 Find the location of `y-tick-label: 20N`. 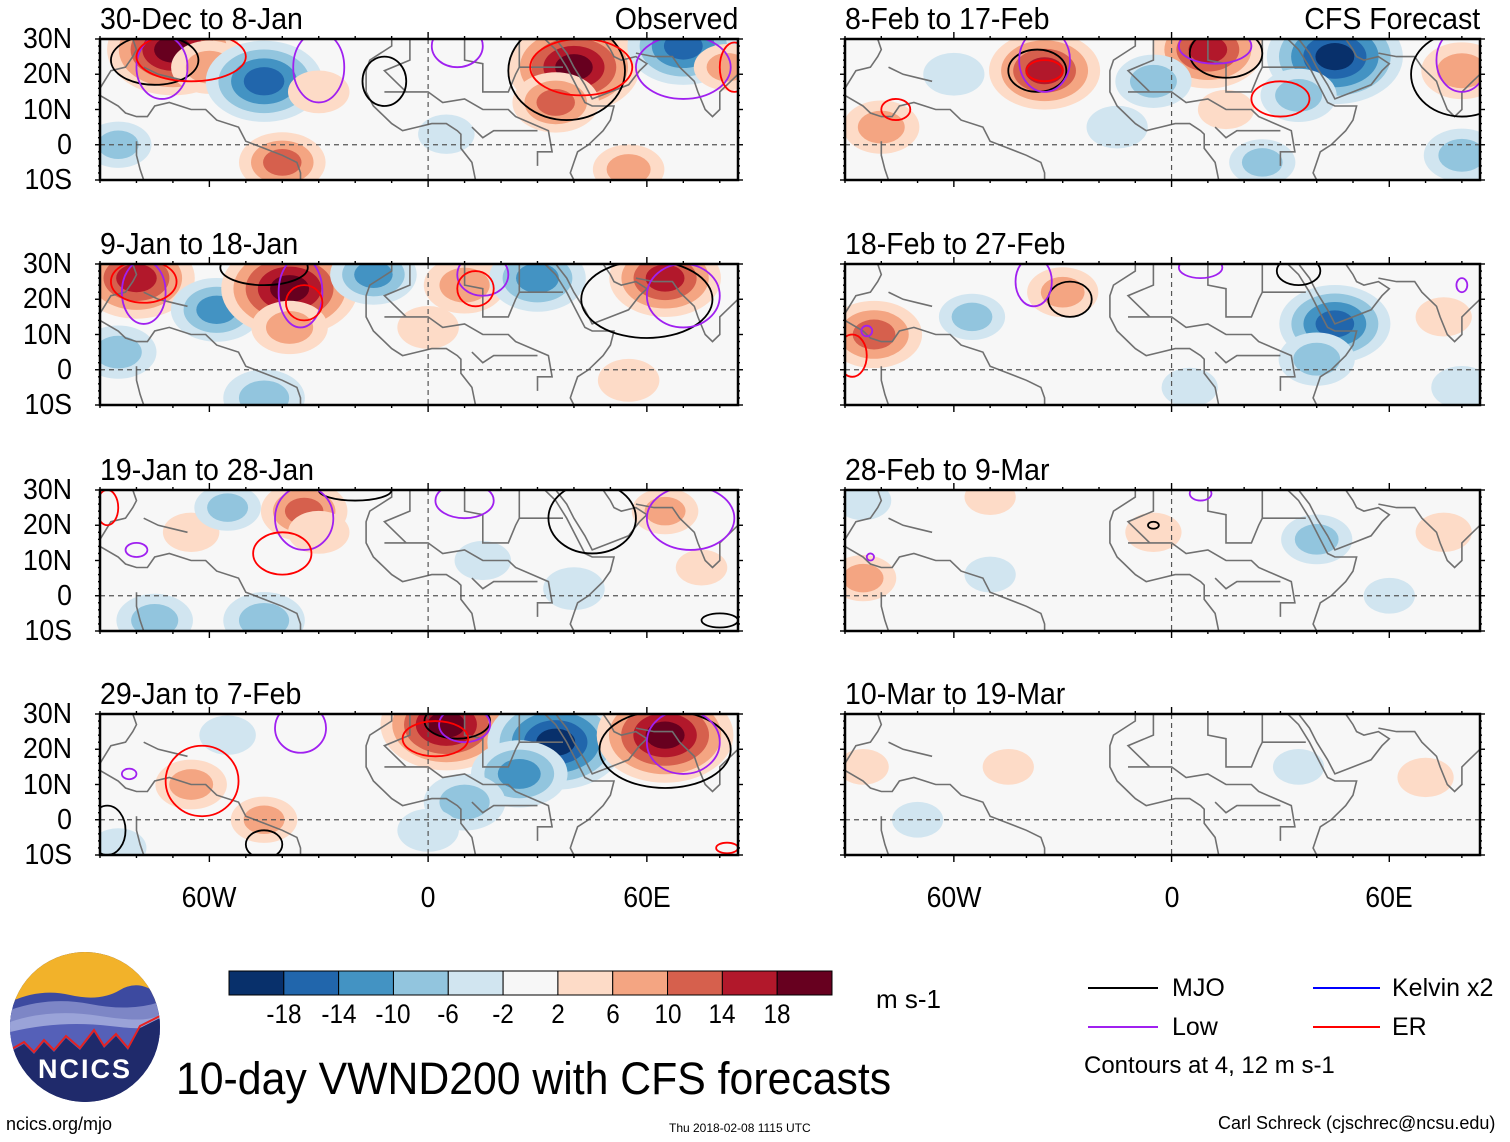

y-tick-label: 20N is located at coordinates (47, 74).